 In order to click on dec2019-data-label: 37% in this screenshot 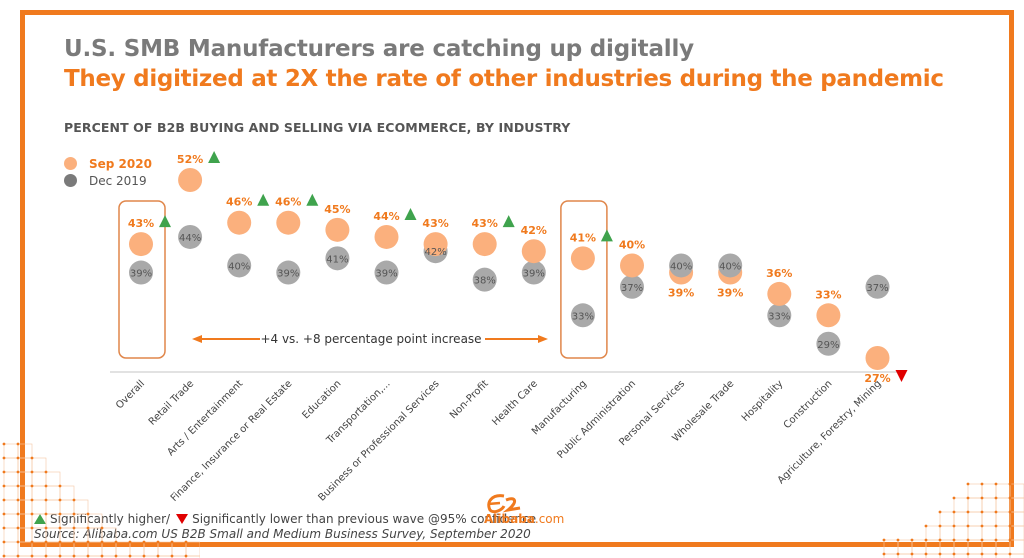, I will do `click(877, 288)`.